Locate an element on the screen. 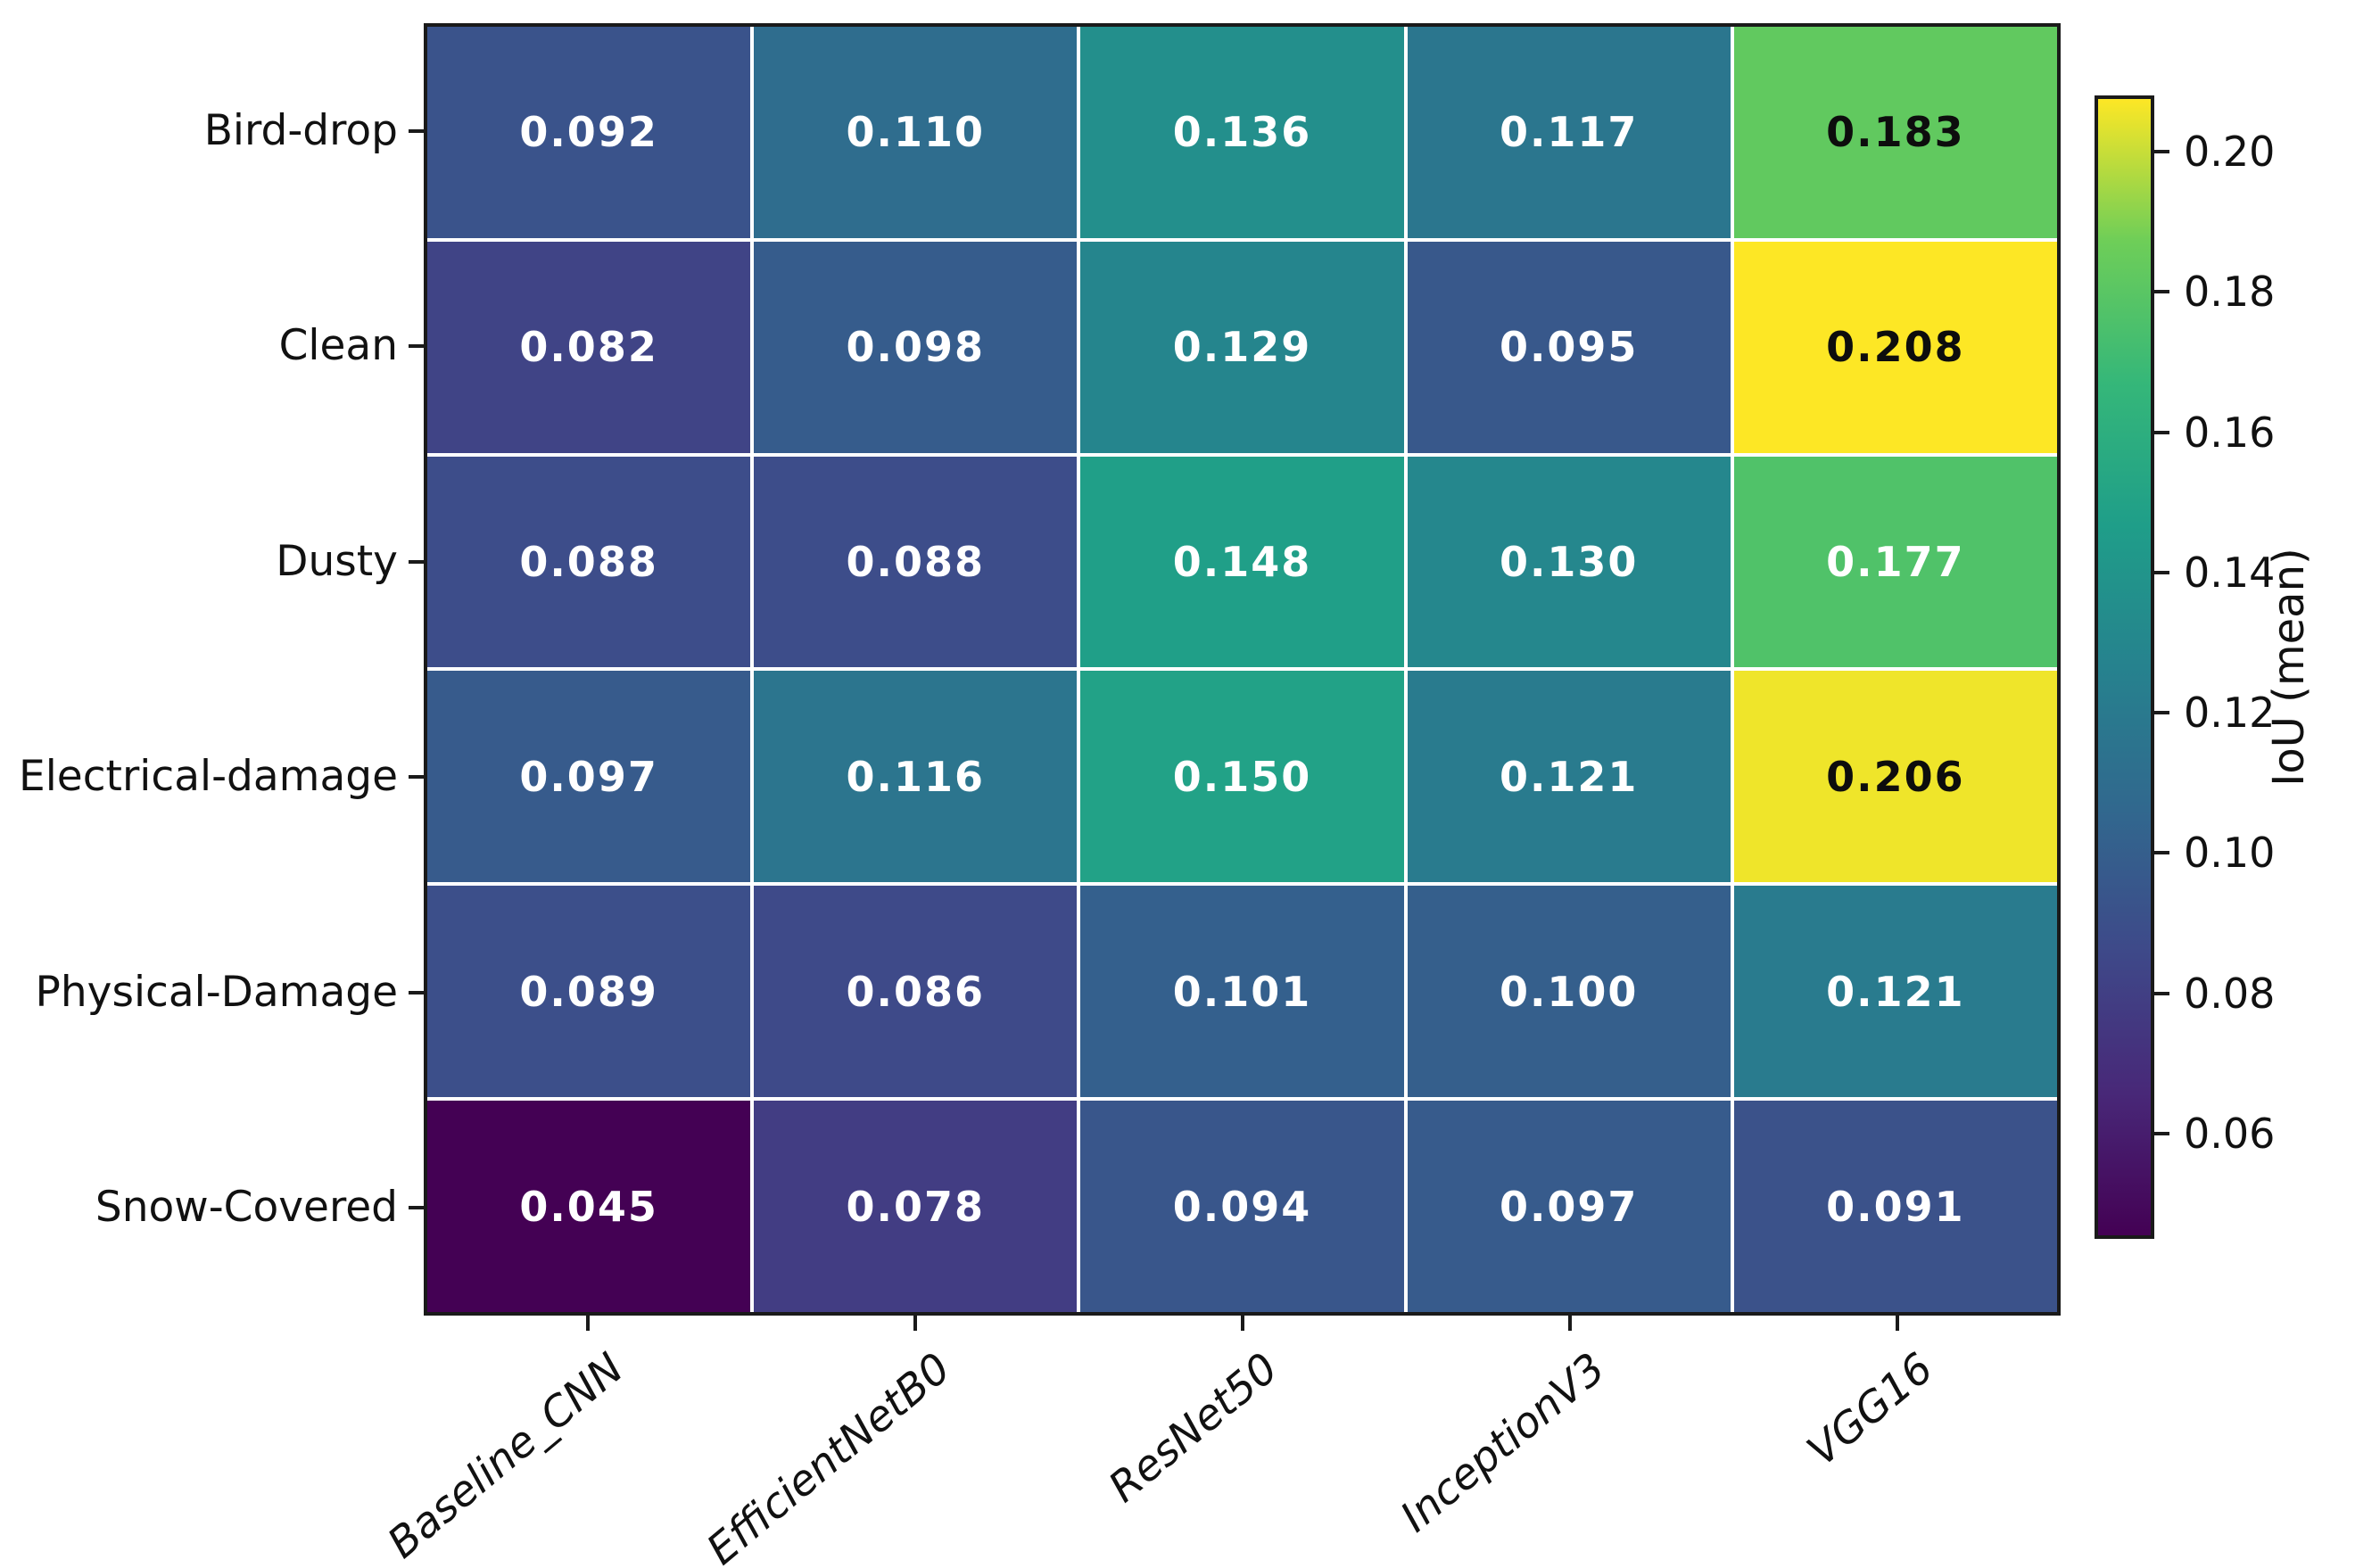 The height and width of the screenshot is (1568, 2355). heatmap-cell: 0.091 is located at coordinates (1895, 1206).